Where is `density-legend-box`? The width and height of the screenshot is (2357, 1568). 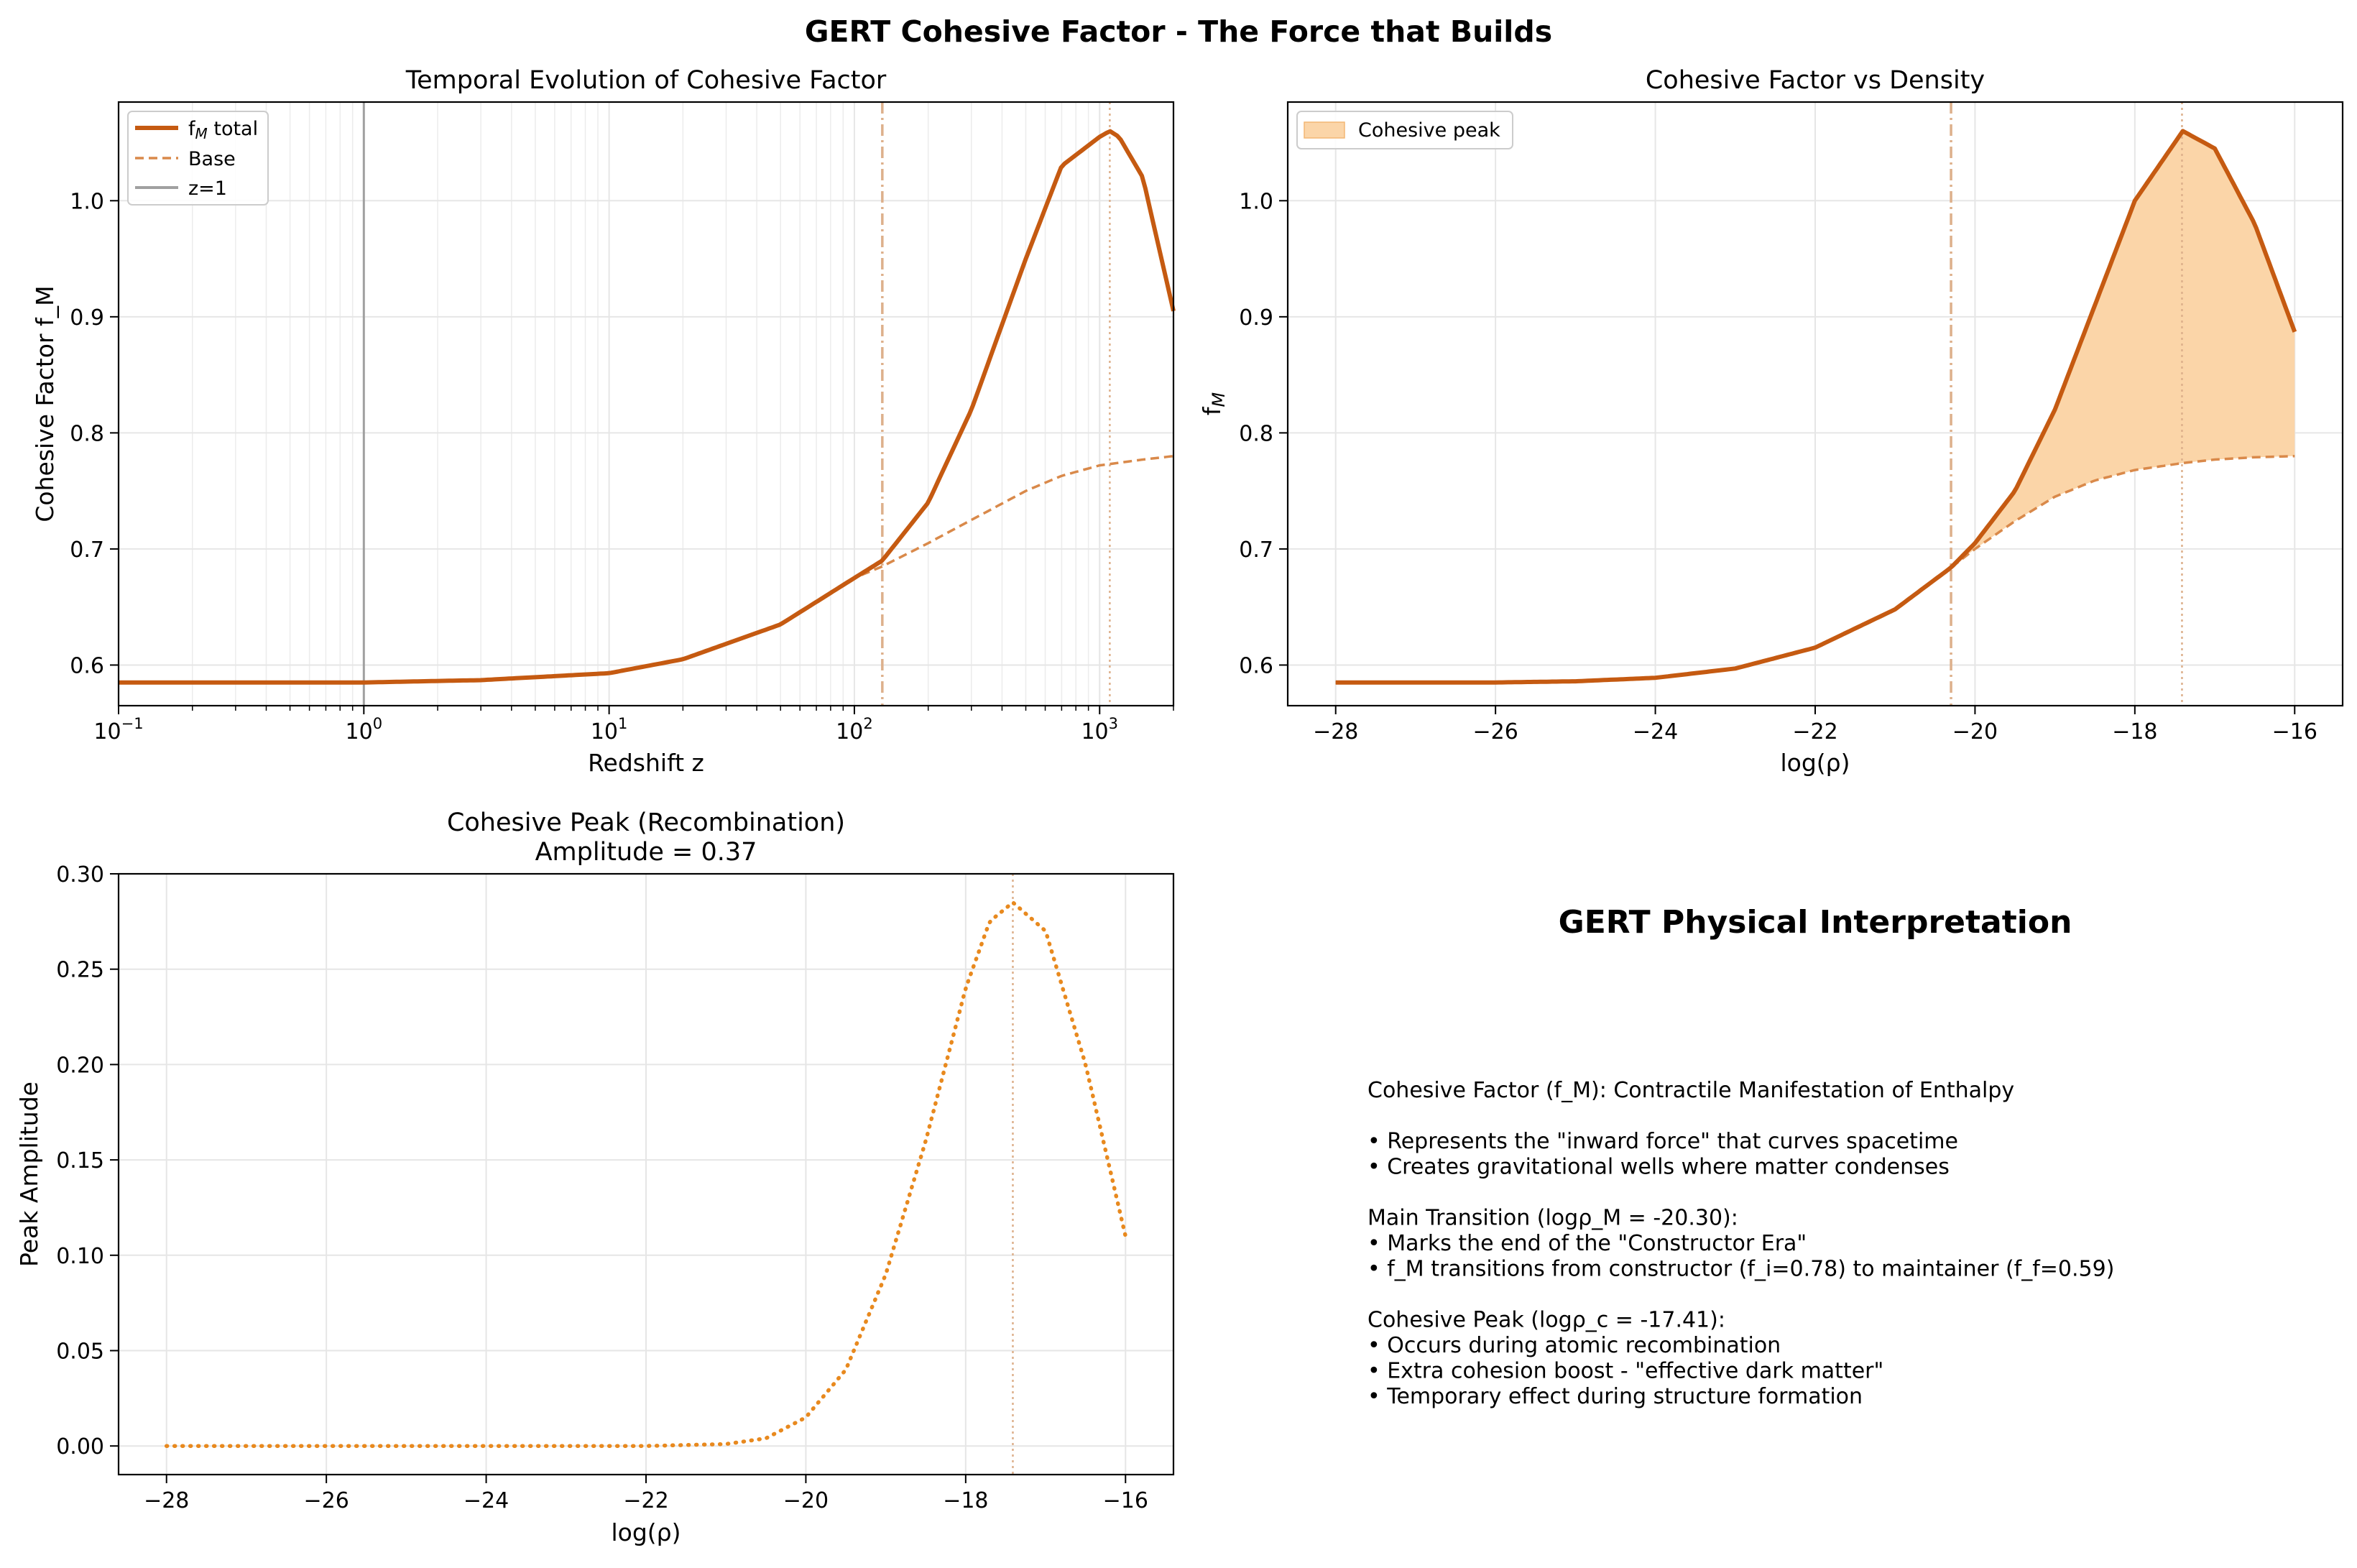
density-legend-box is located at coordinates (1404, 130).